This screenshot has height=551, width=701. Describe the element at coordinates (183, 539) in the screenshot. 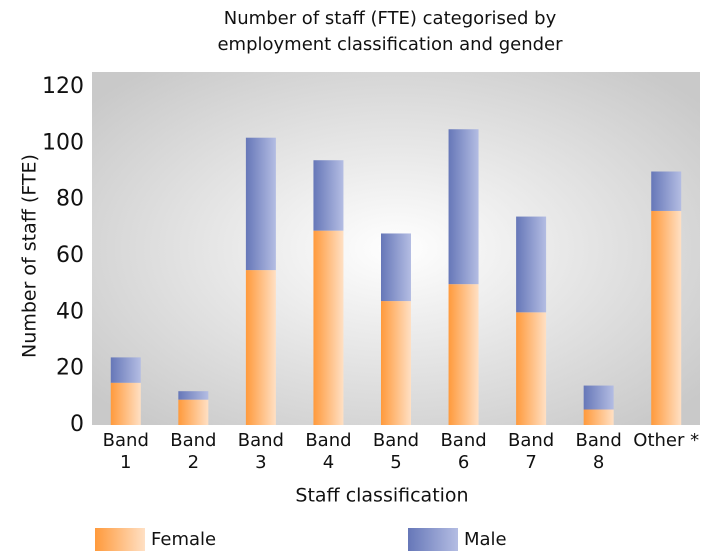

I see `legend-label: Female` at that location.